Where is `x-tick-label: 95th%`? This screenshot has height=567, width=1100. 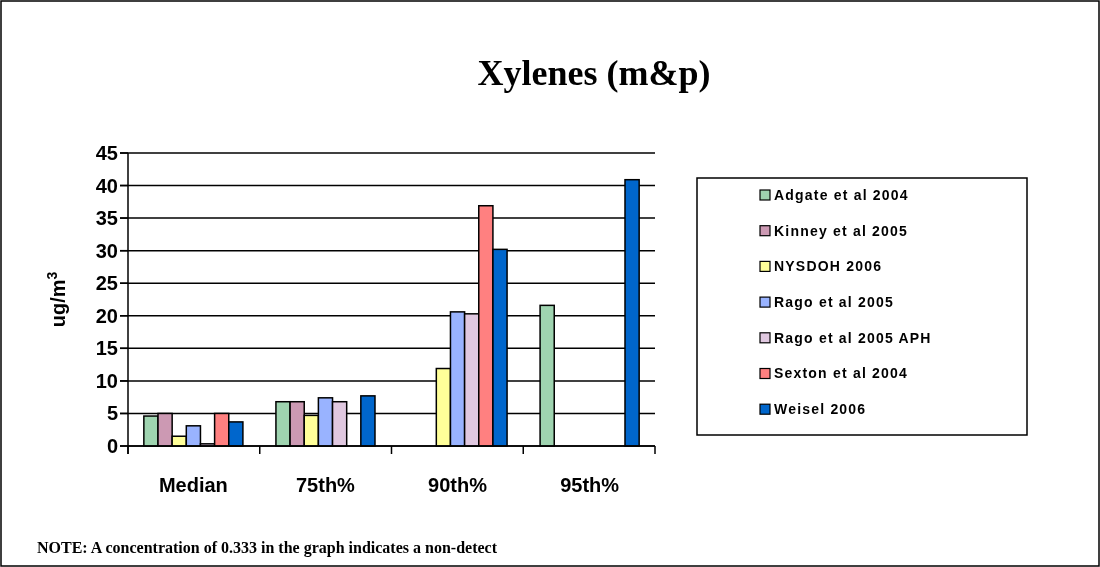
x-tick-label: 95th% is located at coordinates (590, 485).